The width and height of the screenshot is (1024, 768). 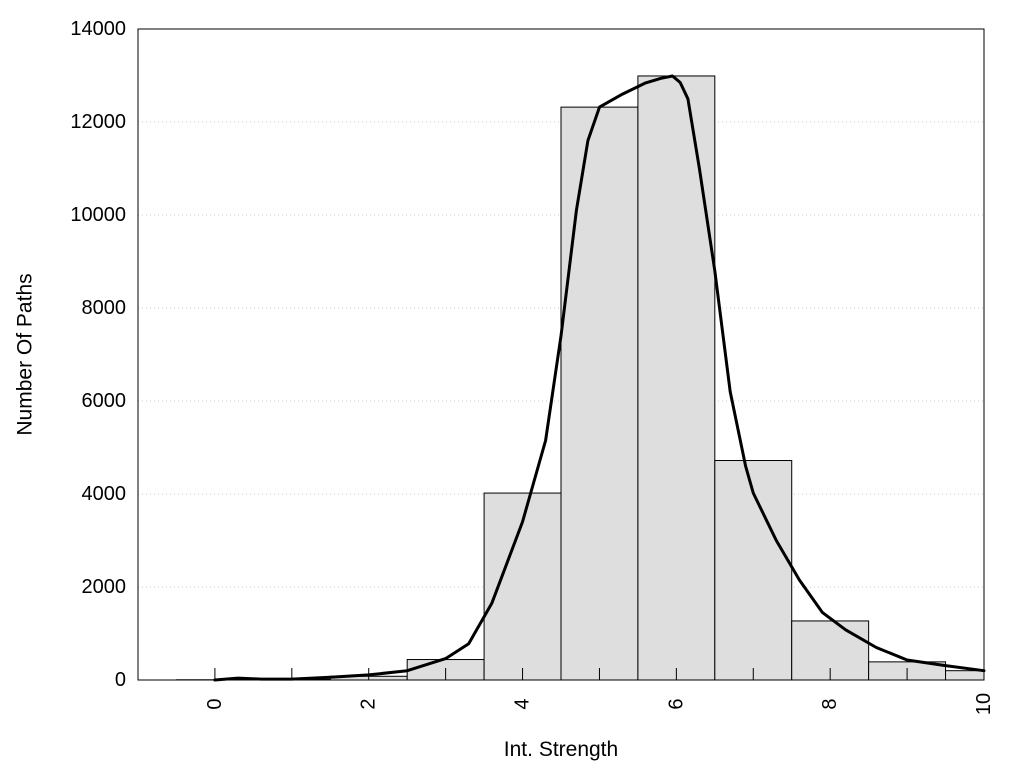 What do you see at coordinates (830, 703) in the screenshot?
I see `x-tick-label-8: 8` at bounding box center [830, 703].